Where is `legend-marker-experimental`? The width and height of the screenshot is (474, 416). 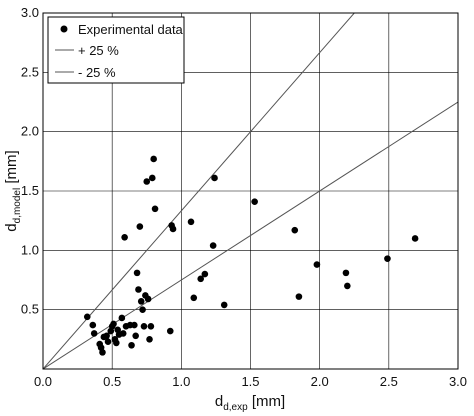 legend-marker-experimental is located at coordinates (64, 29).